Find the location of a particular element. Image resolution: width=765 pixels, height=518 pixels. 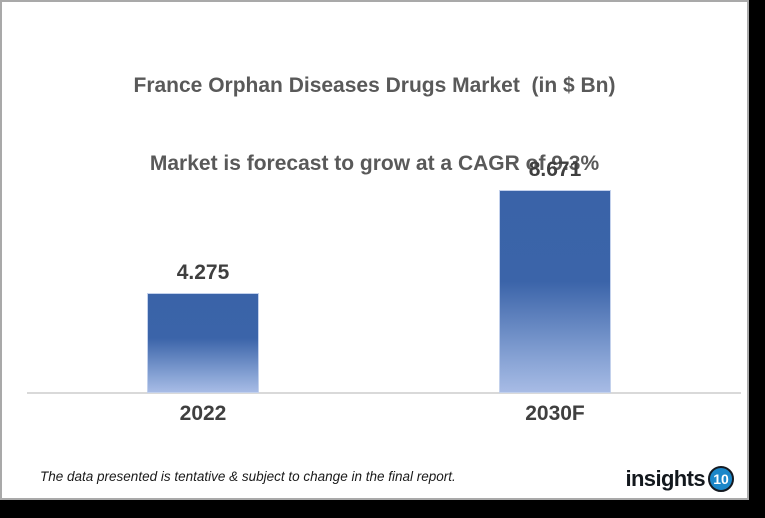

category-label-2022: 2022 is located at coordinates (203, 413).